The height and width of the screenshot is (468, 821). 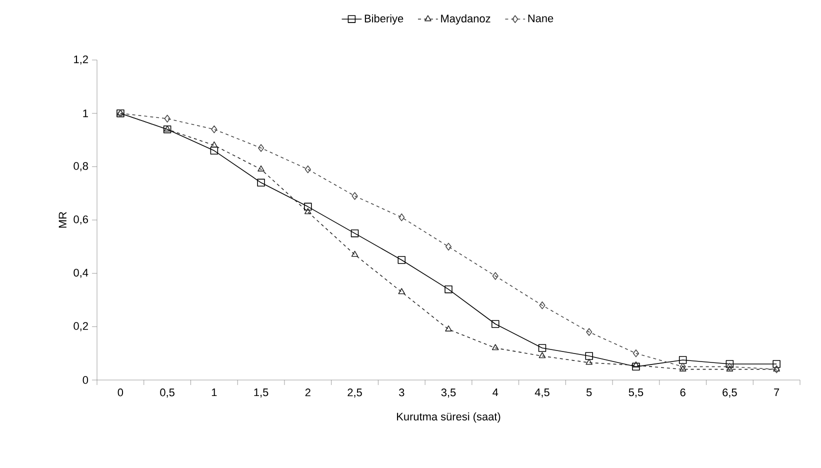 What do you see at coordinates (465, 19) in the screenshot?
I see `legend-label: Maydanoz` at bounding box center [465, 19].